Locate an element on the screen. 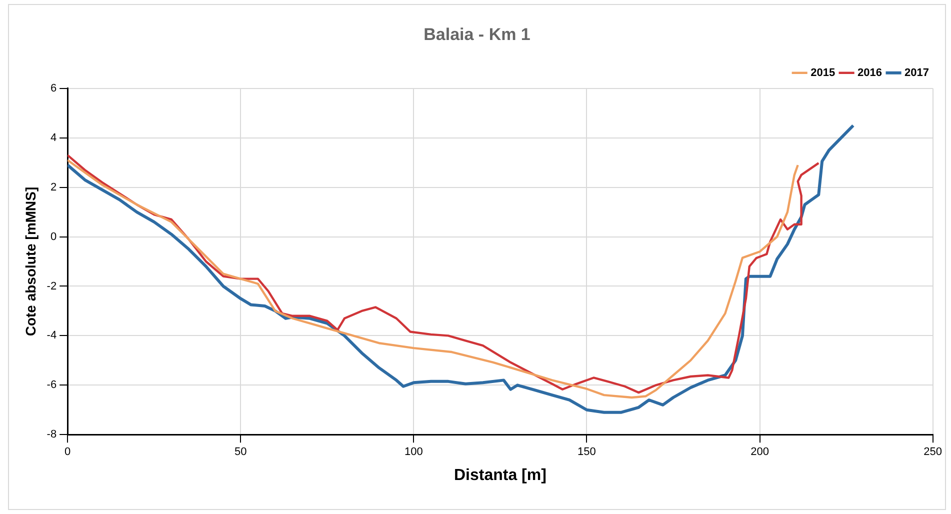 Image resolution: width=951 pixels, height=514 pixels. x-tick-label: 50 is located at coordinates (240, 452).